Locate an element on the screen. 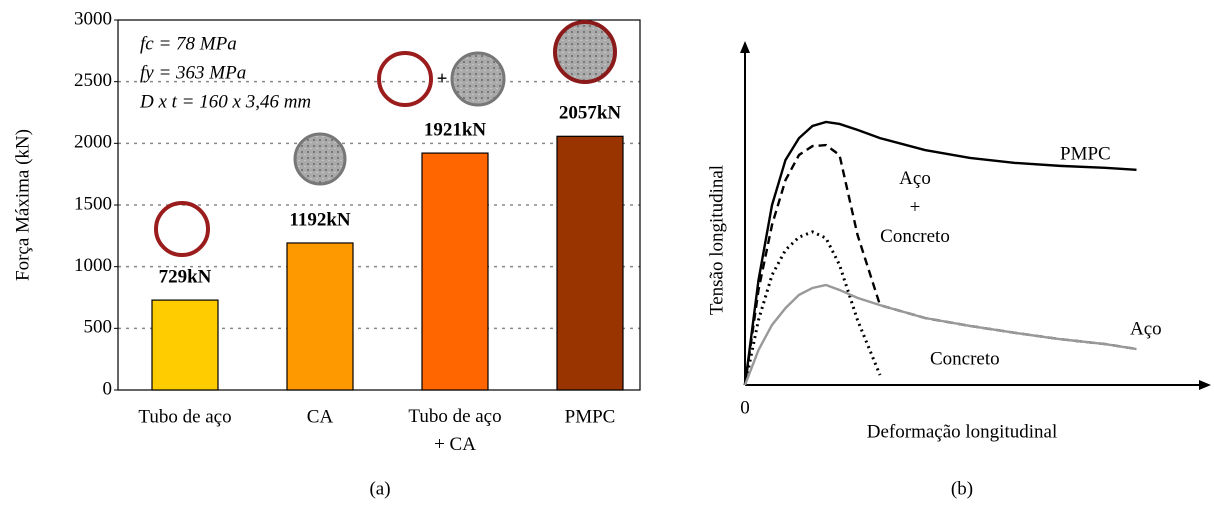  x-axis-label: Deformação longitudinal is located at coordinates (962, 431).